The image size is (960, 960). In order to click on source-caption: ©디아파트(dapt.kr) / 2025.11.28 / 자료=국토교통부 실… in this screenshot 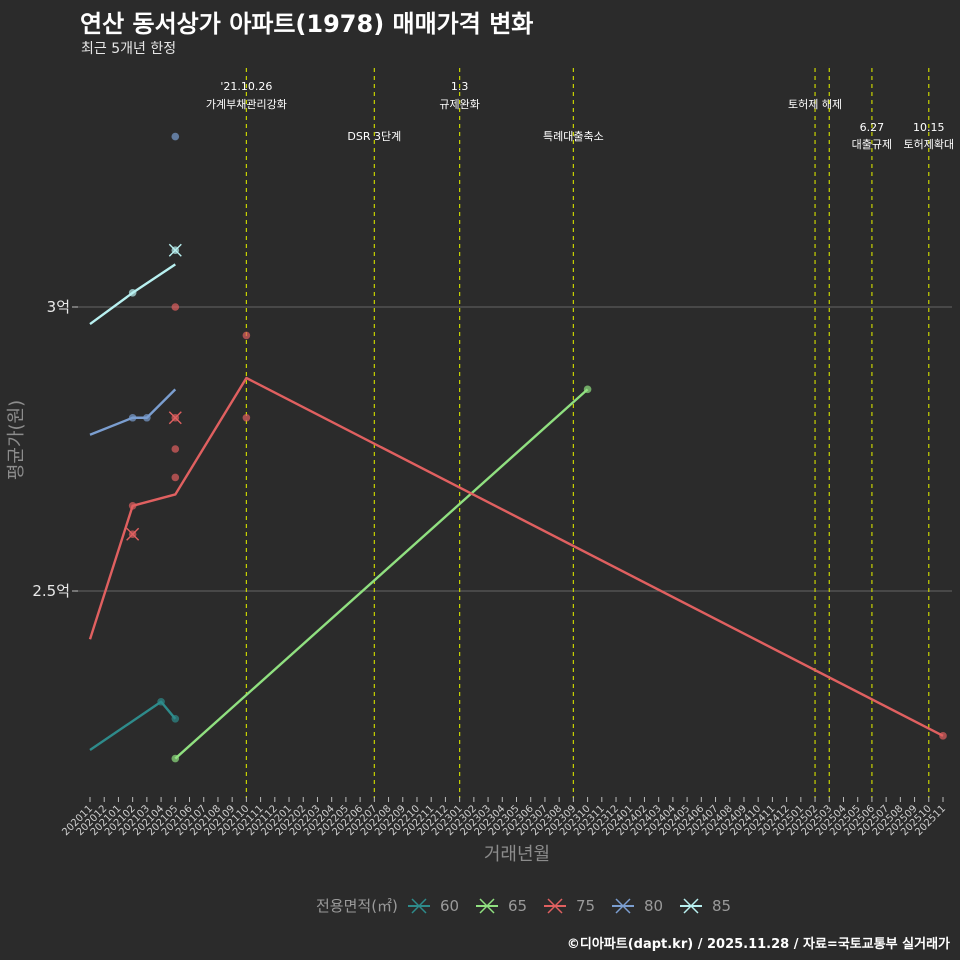, I will do `click(758, 944)`.